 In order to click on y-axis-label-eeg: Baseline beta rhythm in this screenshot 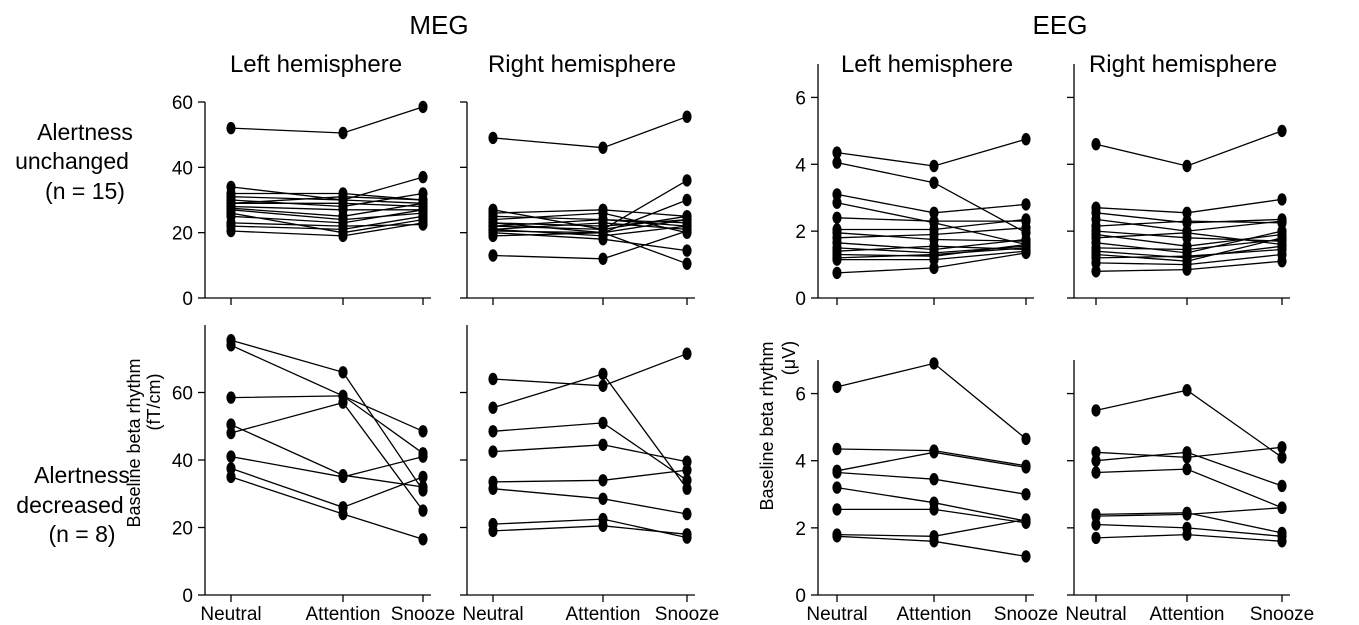, I will do `click(767, 425)`.